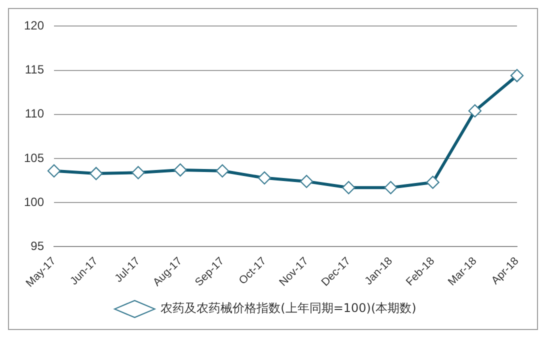 Image resolution: width=548 pixels, height=340 pixels. Describe the element at coordinates (34, 157) in the screenshot. I see `y-tick-label: 105` at that location.